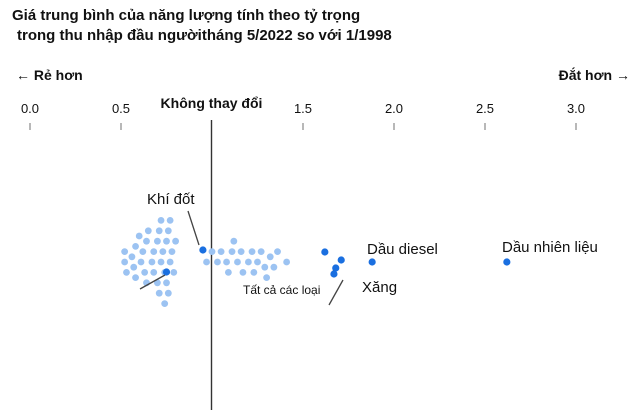 The width and height of the screenshot is (640, 416). Describe the element at coordinates (576, 108) in the screenshot. I see `x-tick-label: 3.0` at that location.